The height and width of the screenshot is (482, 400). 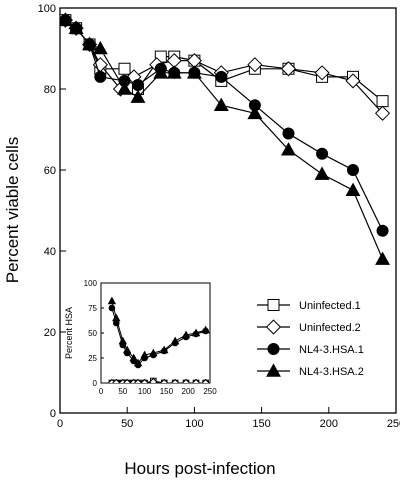 I want to click on inset-y-tick-label: 50, so click(x=92, y=333).